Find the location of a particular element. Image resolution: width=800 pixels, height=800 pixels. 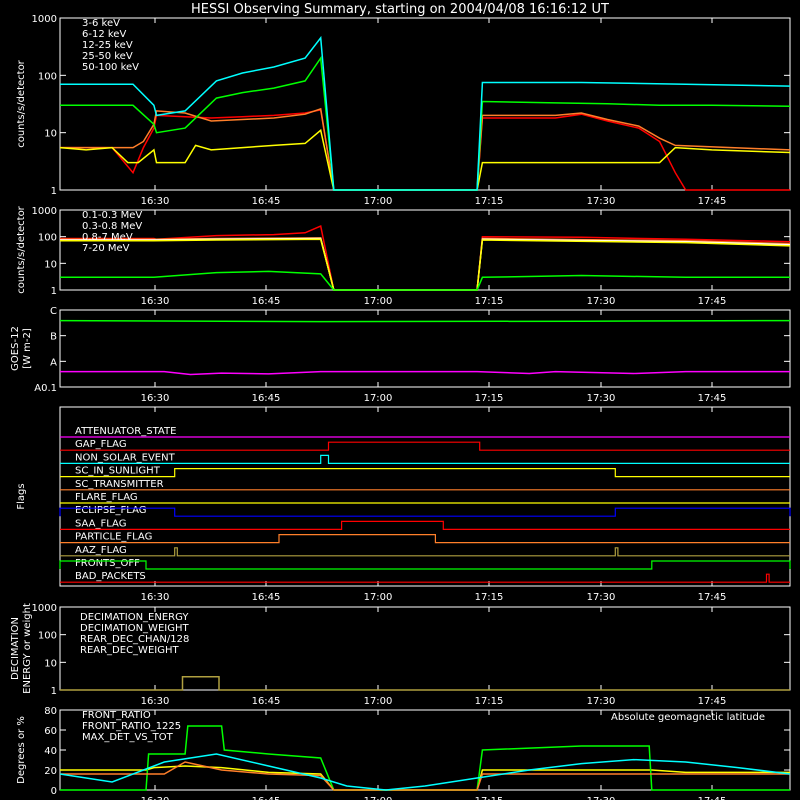

legend-entry: 0.3-0.8 MeV is located at coordinates (112, 226).